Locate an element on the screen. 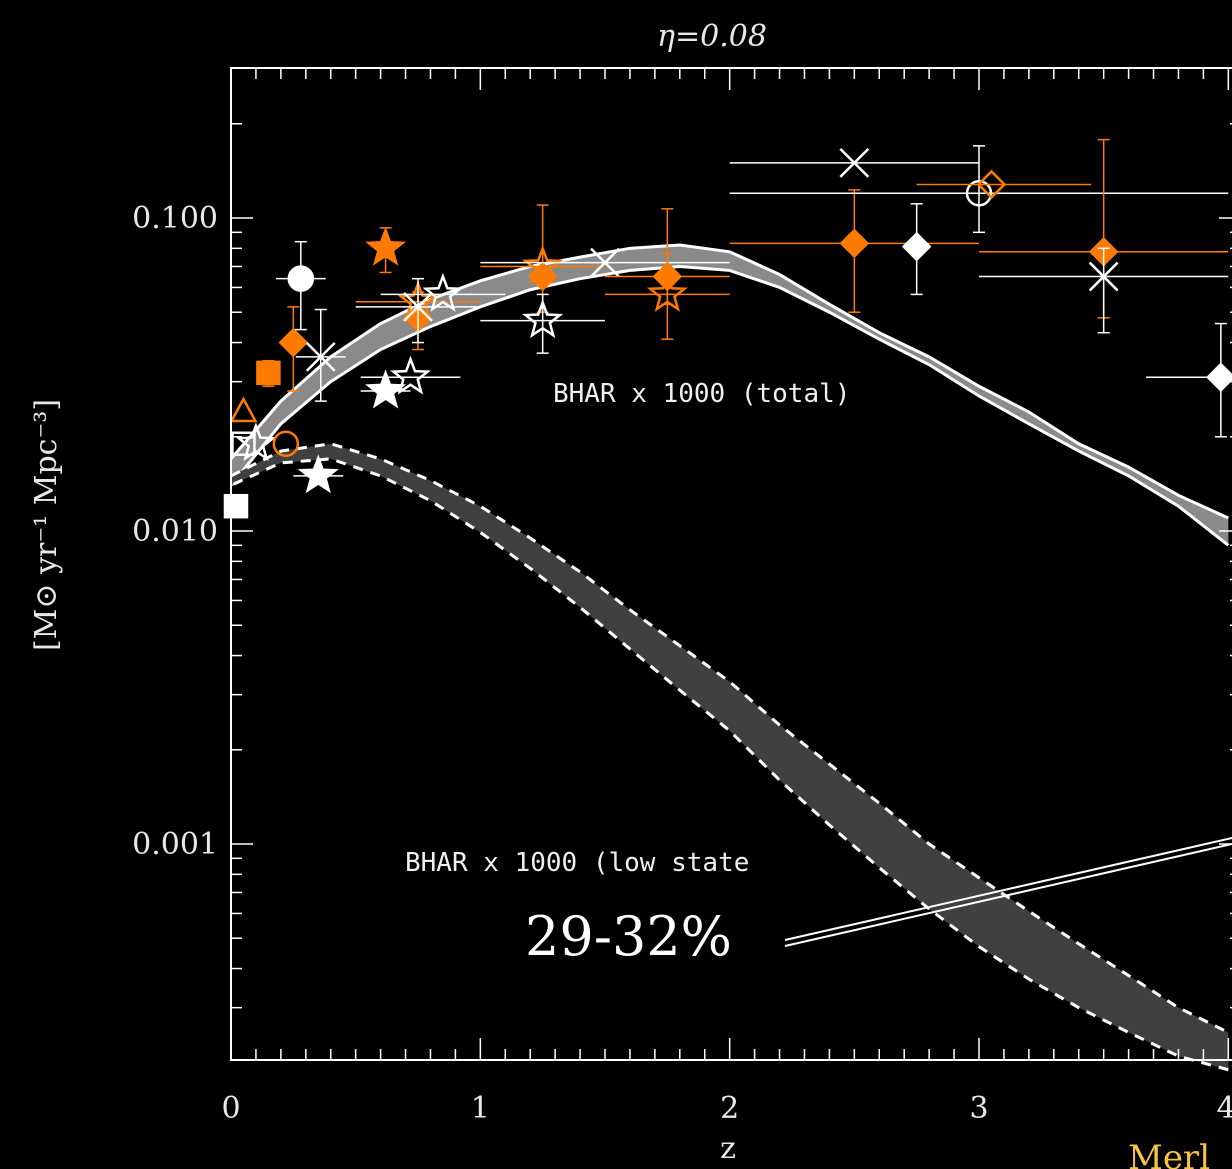 The width and height of the screenshot is (1232, 1169). chart-title: η=0.08 is located at coordinates (712, 36).